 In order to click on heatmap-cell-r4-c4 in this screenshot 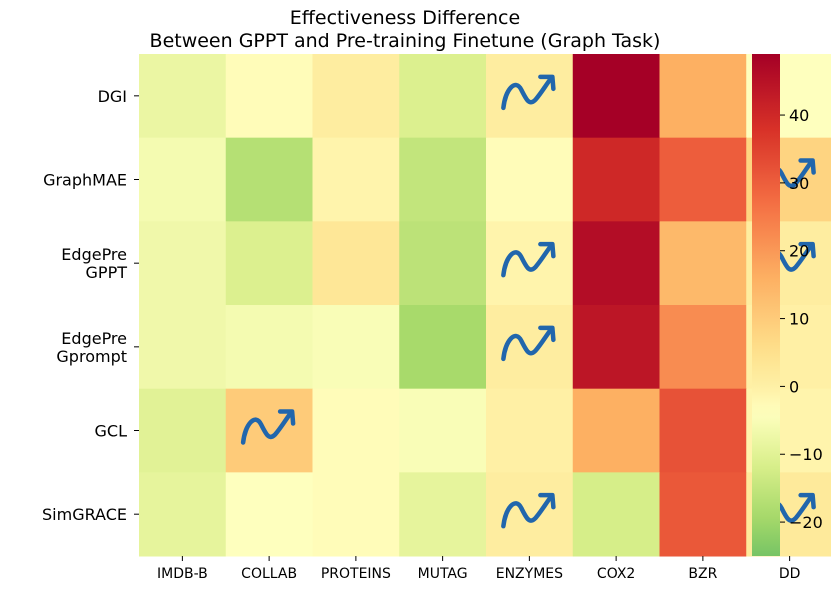, I will do `click(530, 430)`.